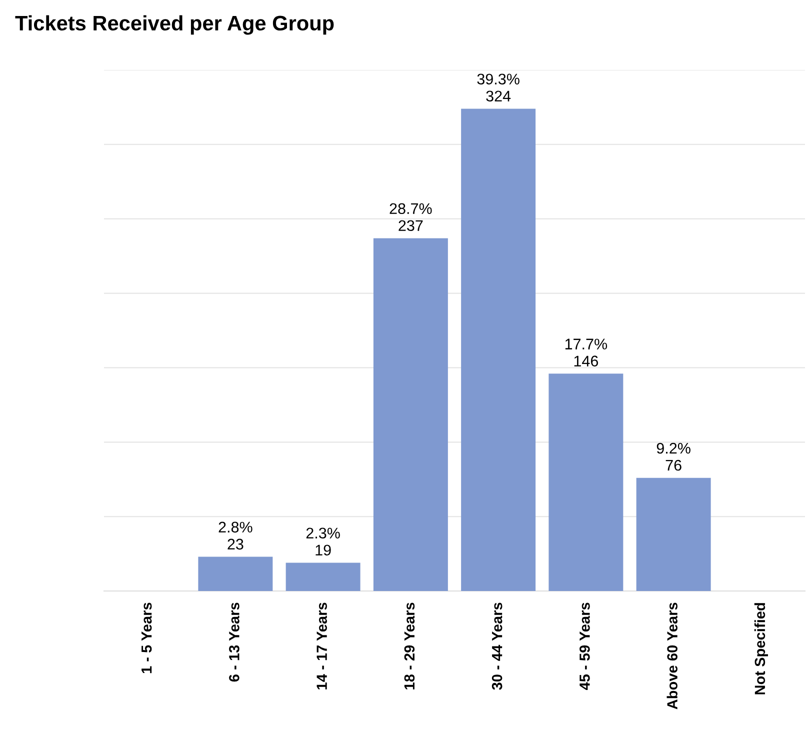 The width and height of the screenshot is (807, 750). I want to click on x-tick-label: 18 - 29 Years, so click(409, 646).